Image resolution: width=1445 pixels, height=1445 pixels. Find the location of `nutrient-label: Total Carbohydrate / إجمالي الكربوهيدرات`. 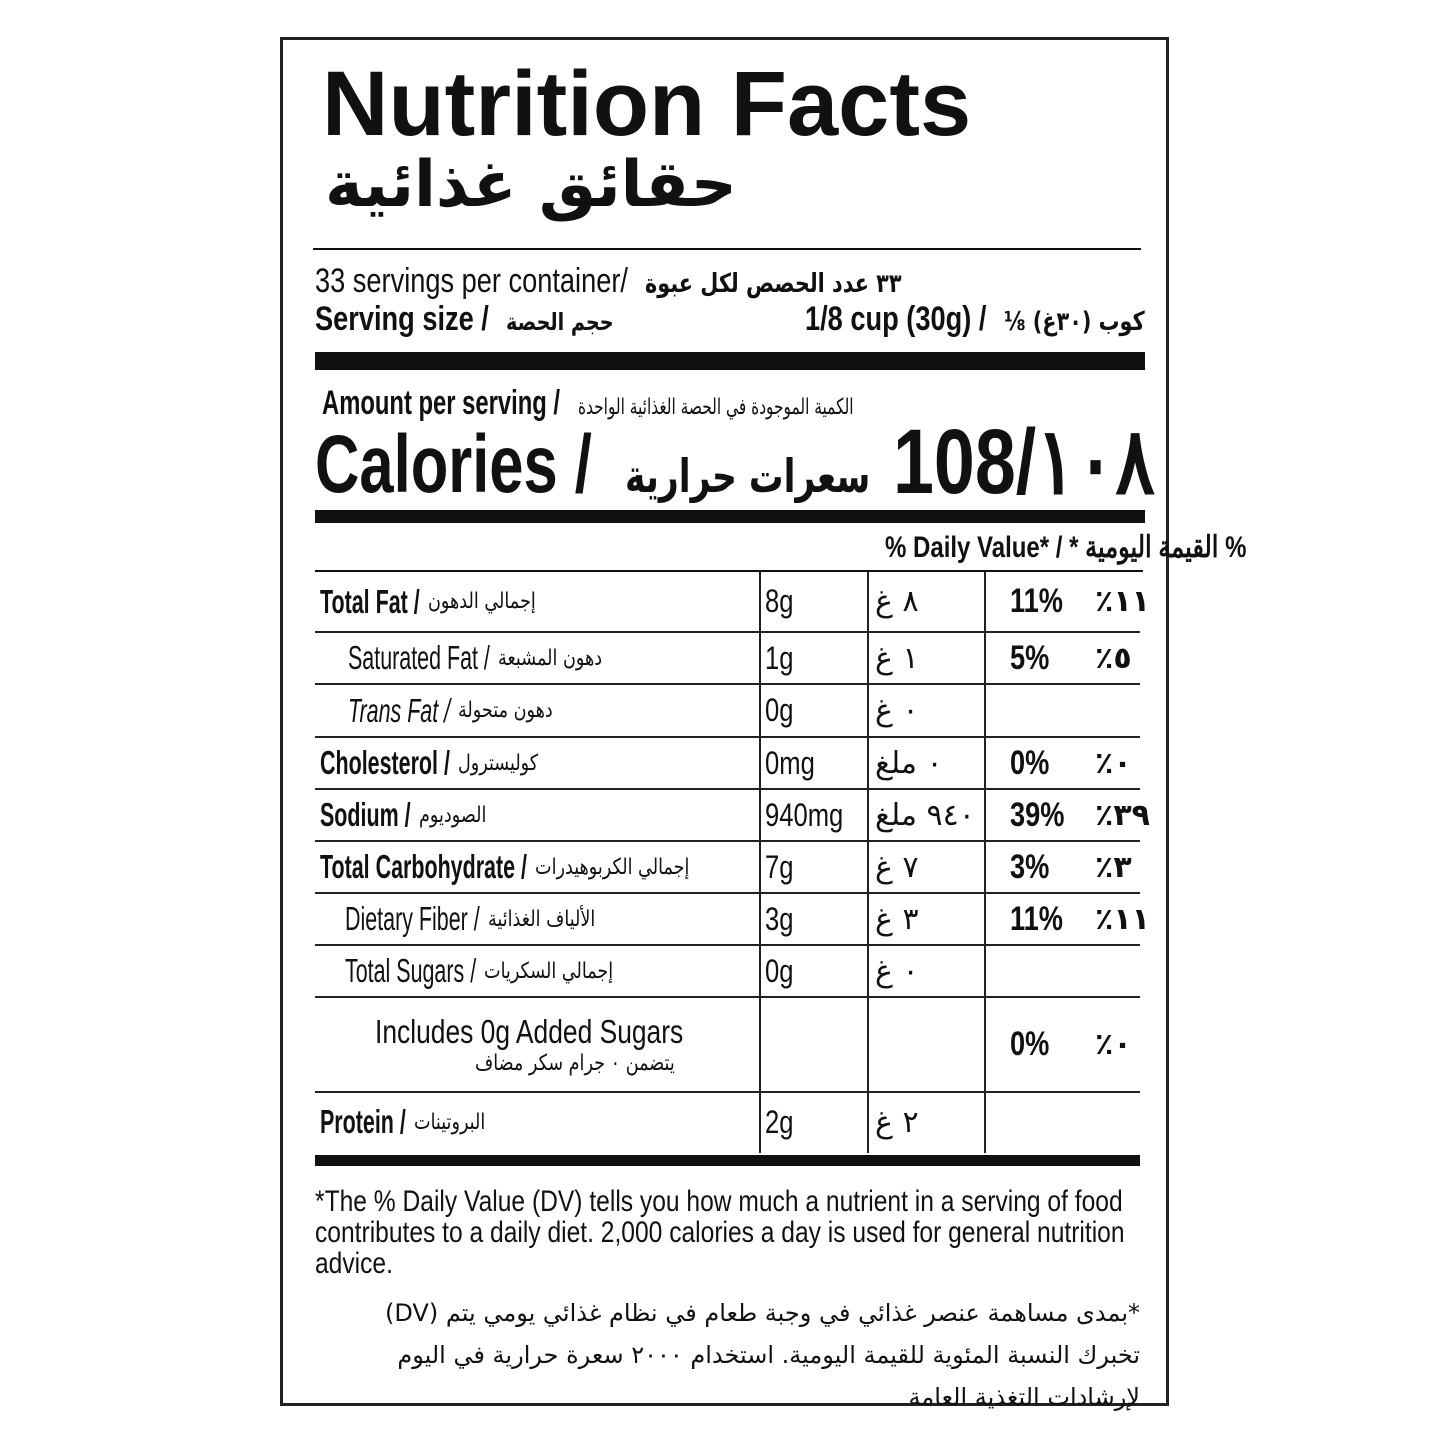

nutrient-label: Total Carbohydrate / إجمالي الكربوهيدرات is located at coordinates (540, 867).